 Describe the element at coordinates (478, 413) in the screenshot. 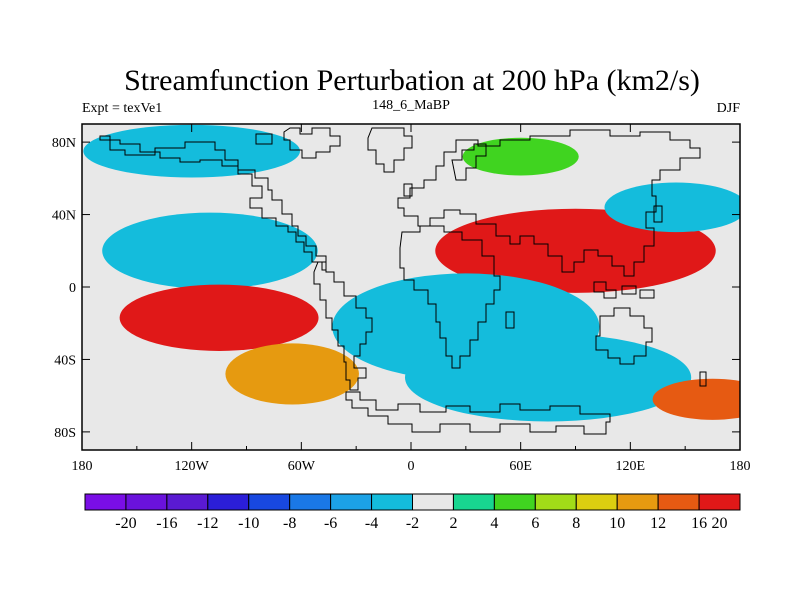

I see `antarctica-outline` at that location.